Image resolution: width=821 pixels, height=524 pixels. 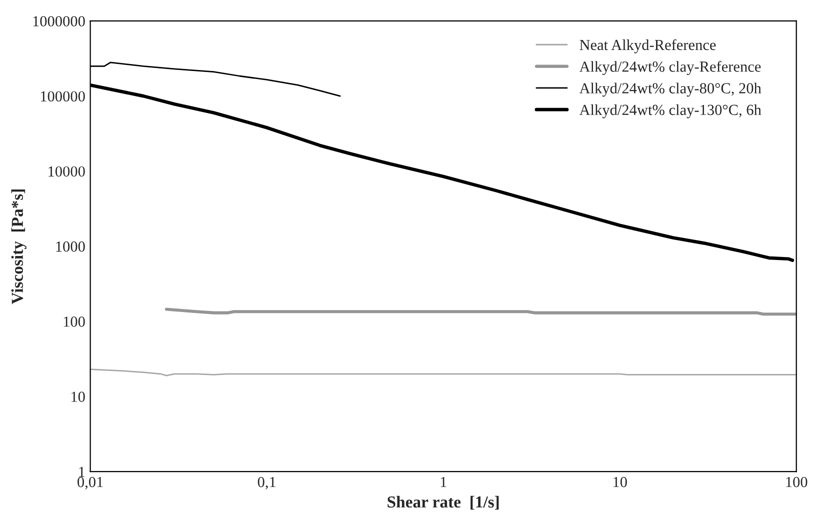 What do you see at coordinates (443, 482) in the screenshot?
I see `x-tick-label: 1` at bounding box center [443, 482].